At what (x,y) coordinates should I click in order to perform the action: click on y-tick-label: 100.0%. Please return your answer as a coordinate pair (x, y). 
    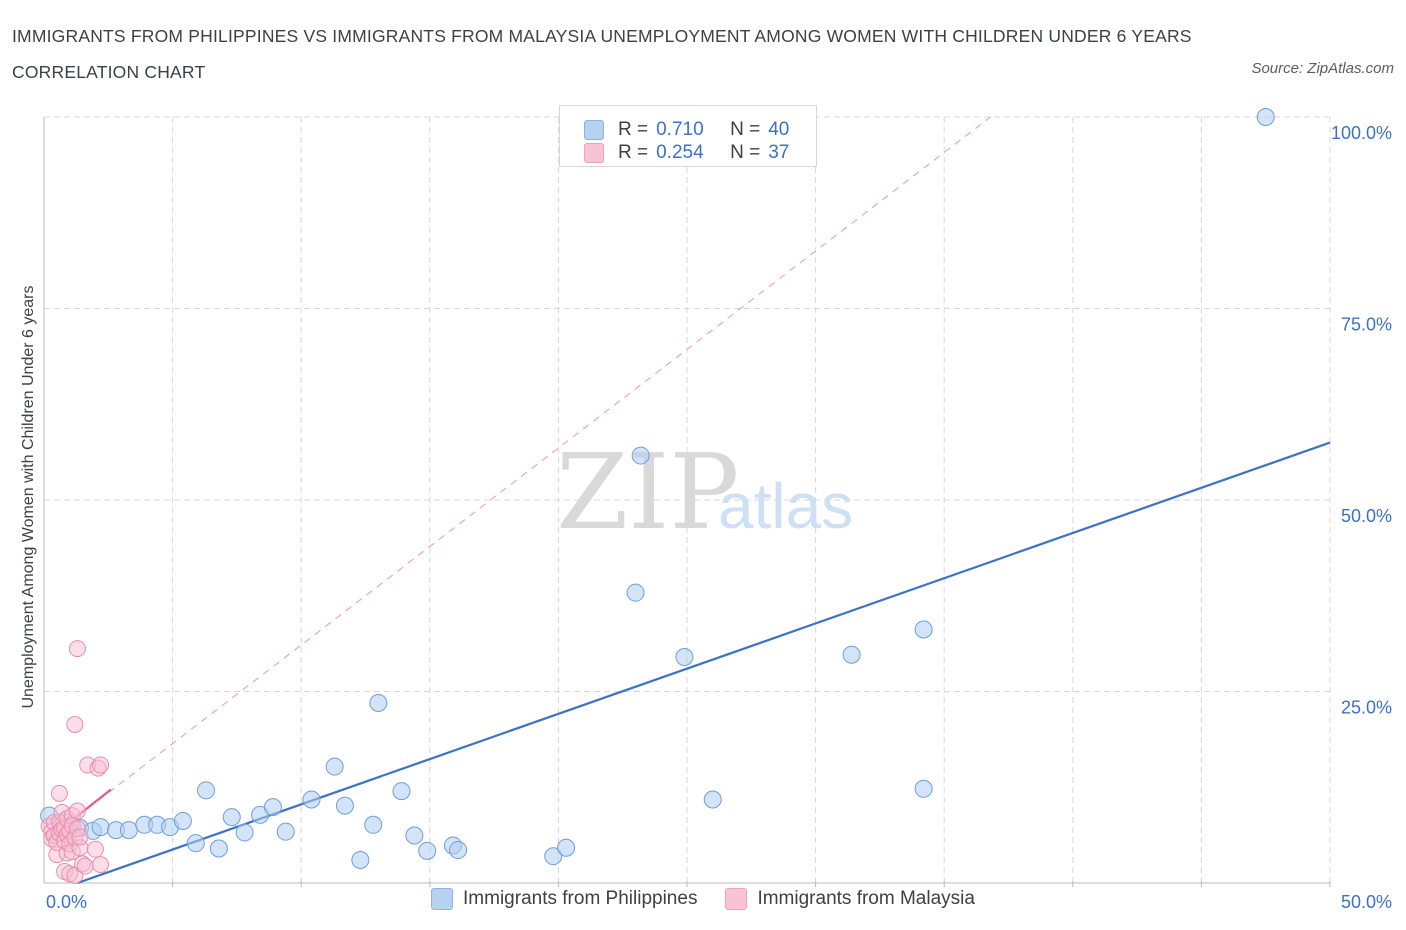
    Looking at the image, I should click on (1361, 133).